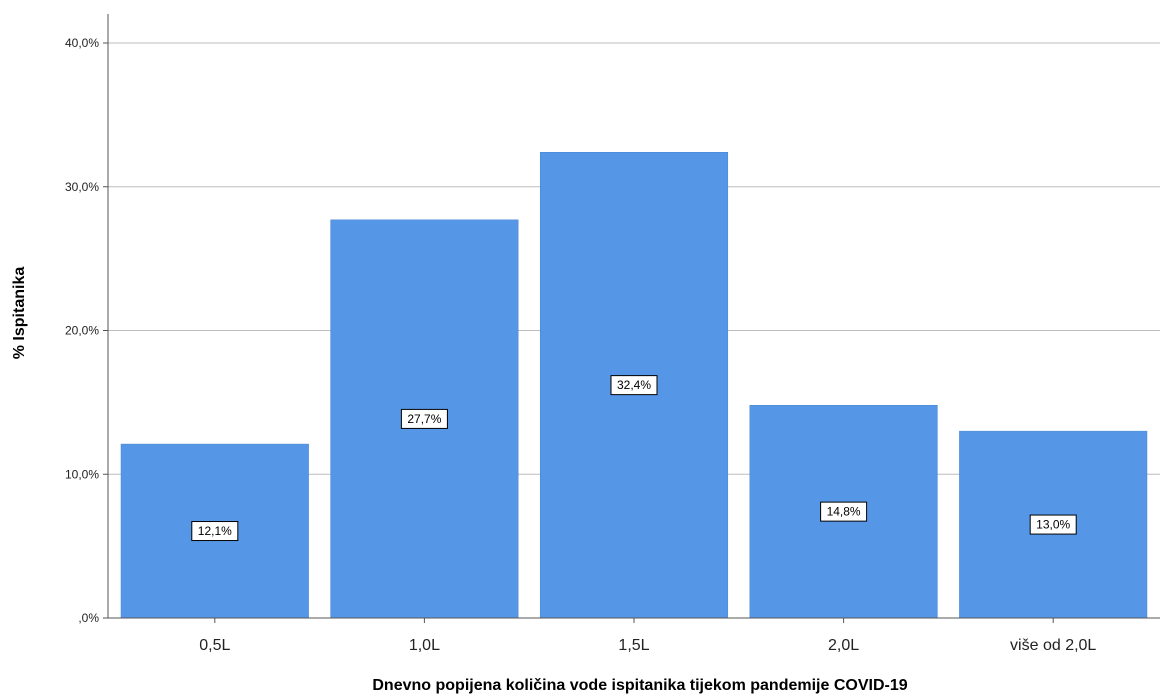  I want to click on x-tick-labels: 0,5L 1,0L 1,5L 2,0L više od 2,0L, so click(647, 645).